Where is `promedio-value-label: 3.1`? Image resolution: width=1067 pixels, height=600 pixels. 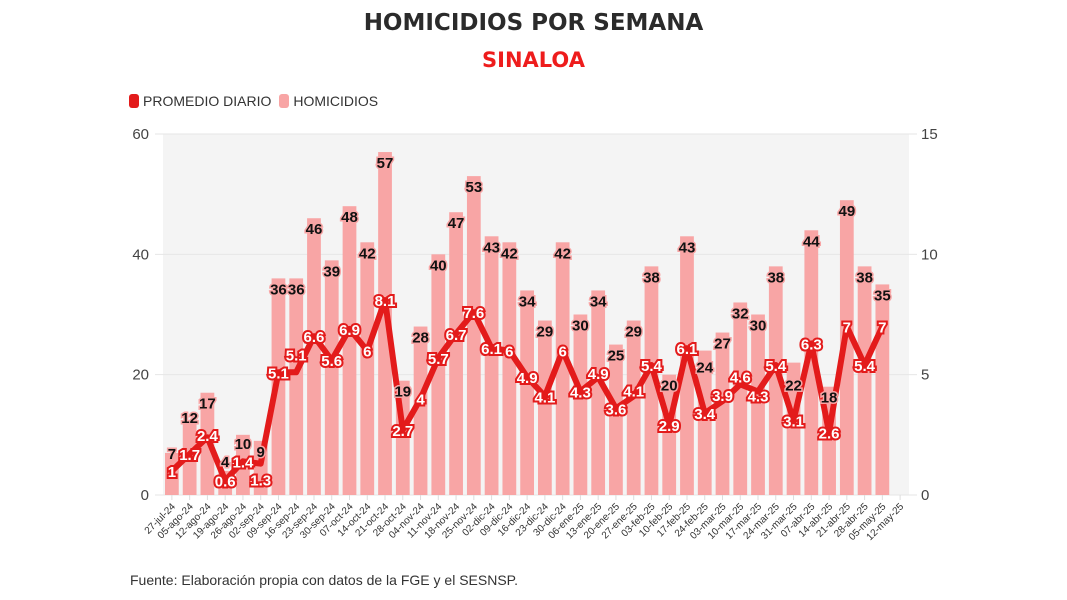
promedio-value-label: 3.1 is located at coordinates (793, 421).